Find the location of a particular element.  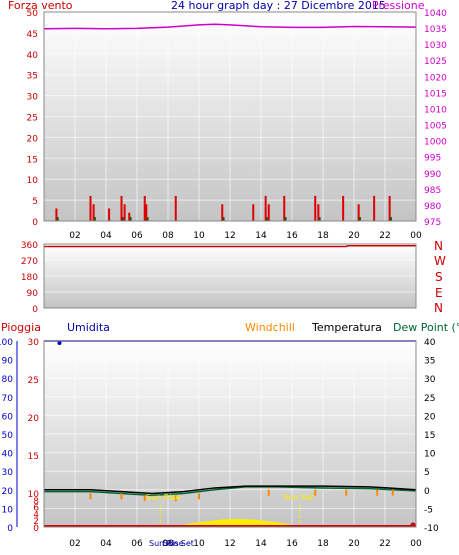

tick-label-temperature: 30 is located at coordinates (430, 380).